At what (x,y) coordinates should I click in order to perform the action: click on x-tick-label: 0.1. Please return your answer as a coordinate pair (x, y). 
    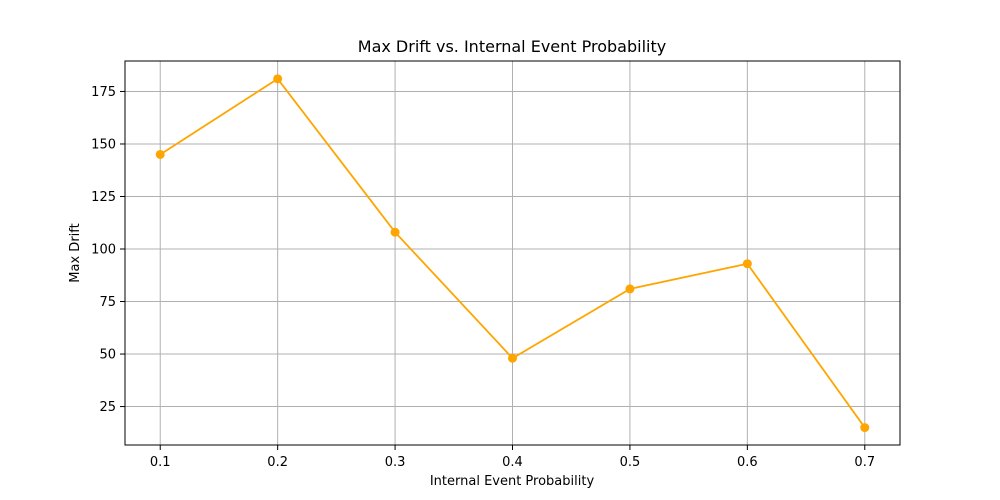
    Looking at the image, I should click on (160, 462).